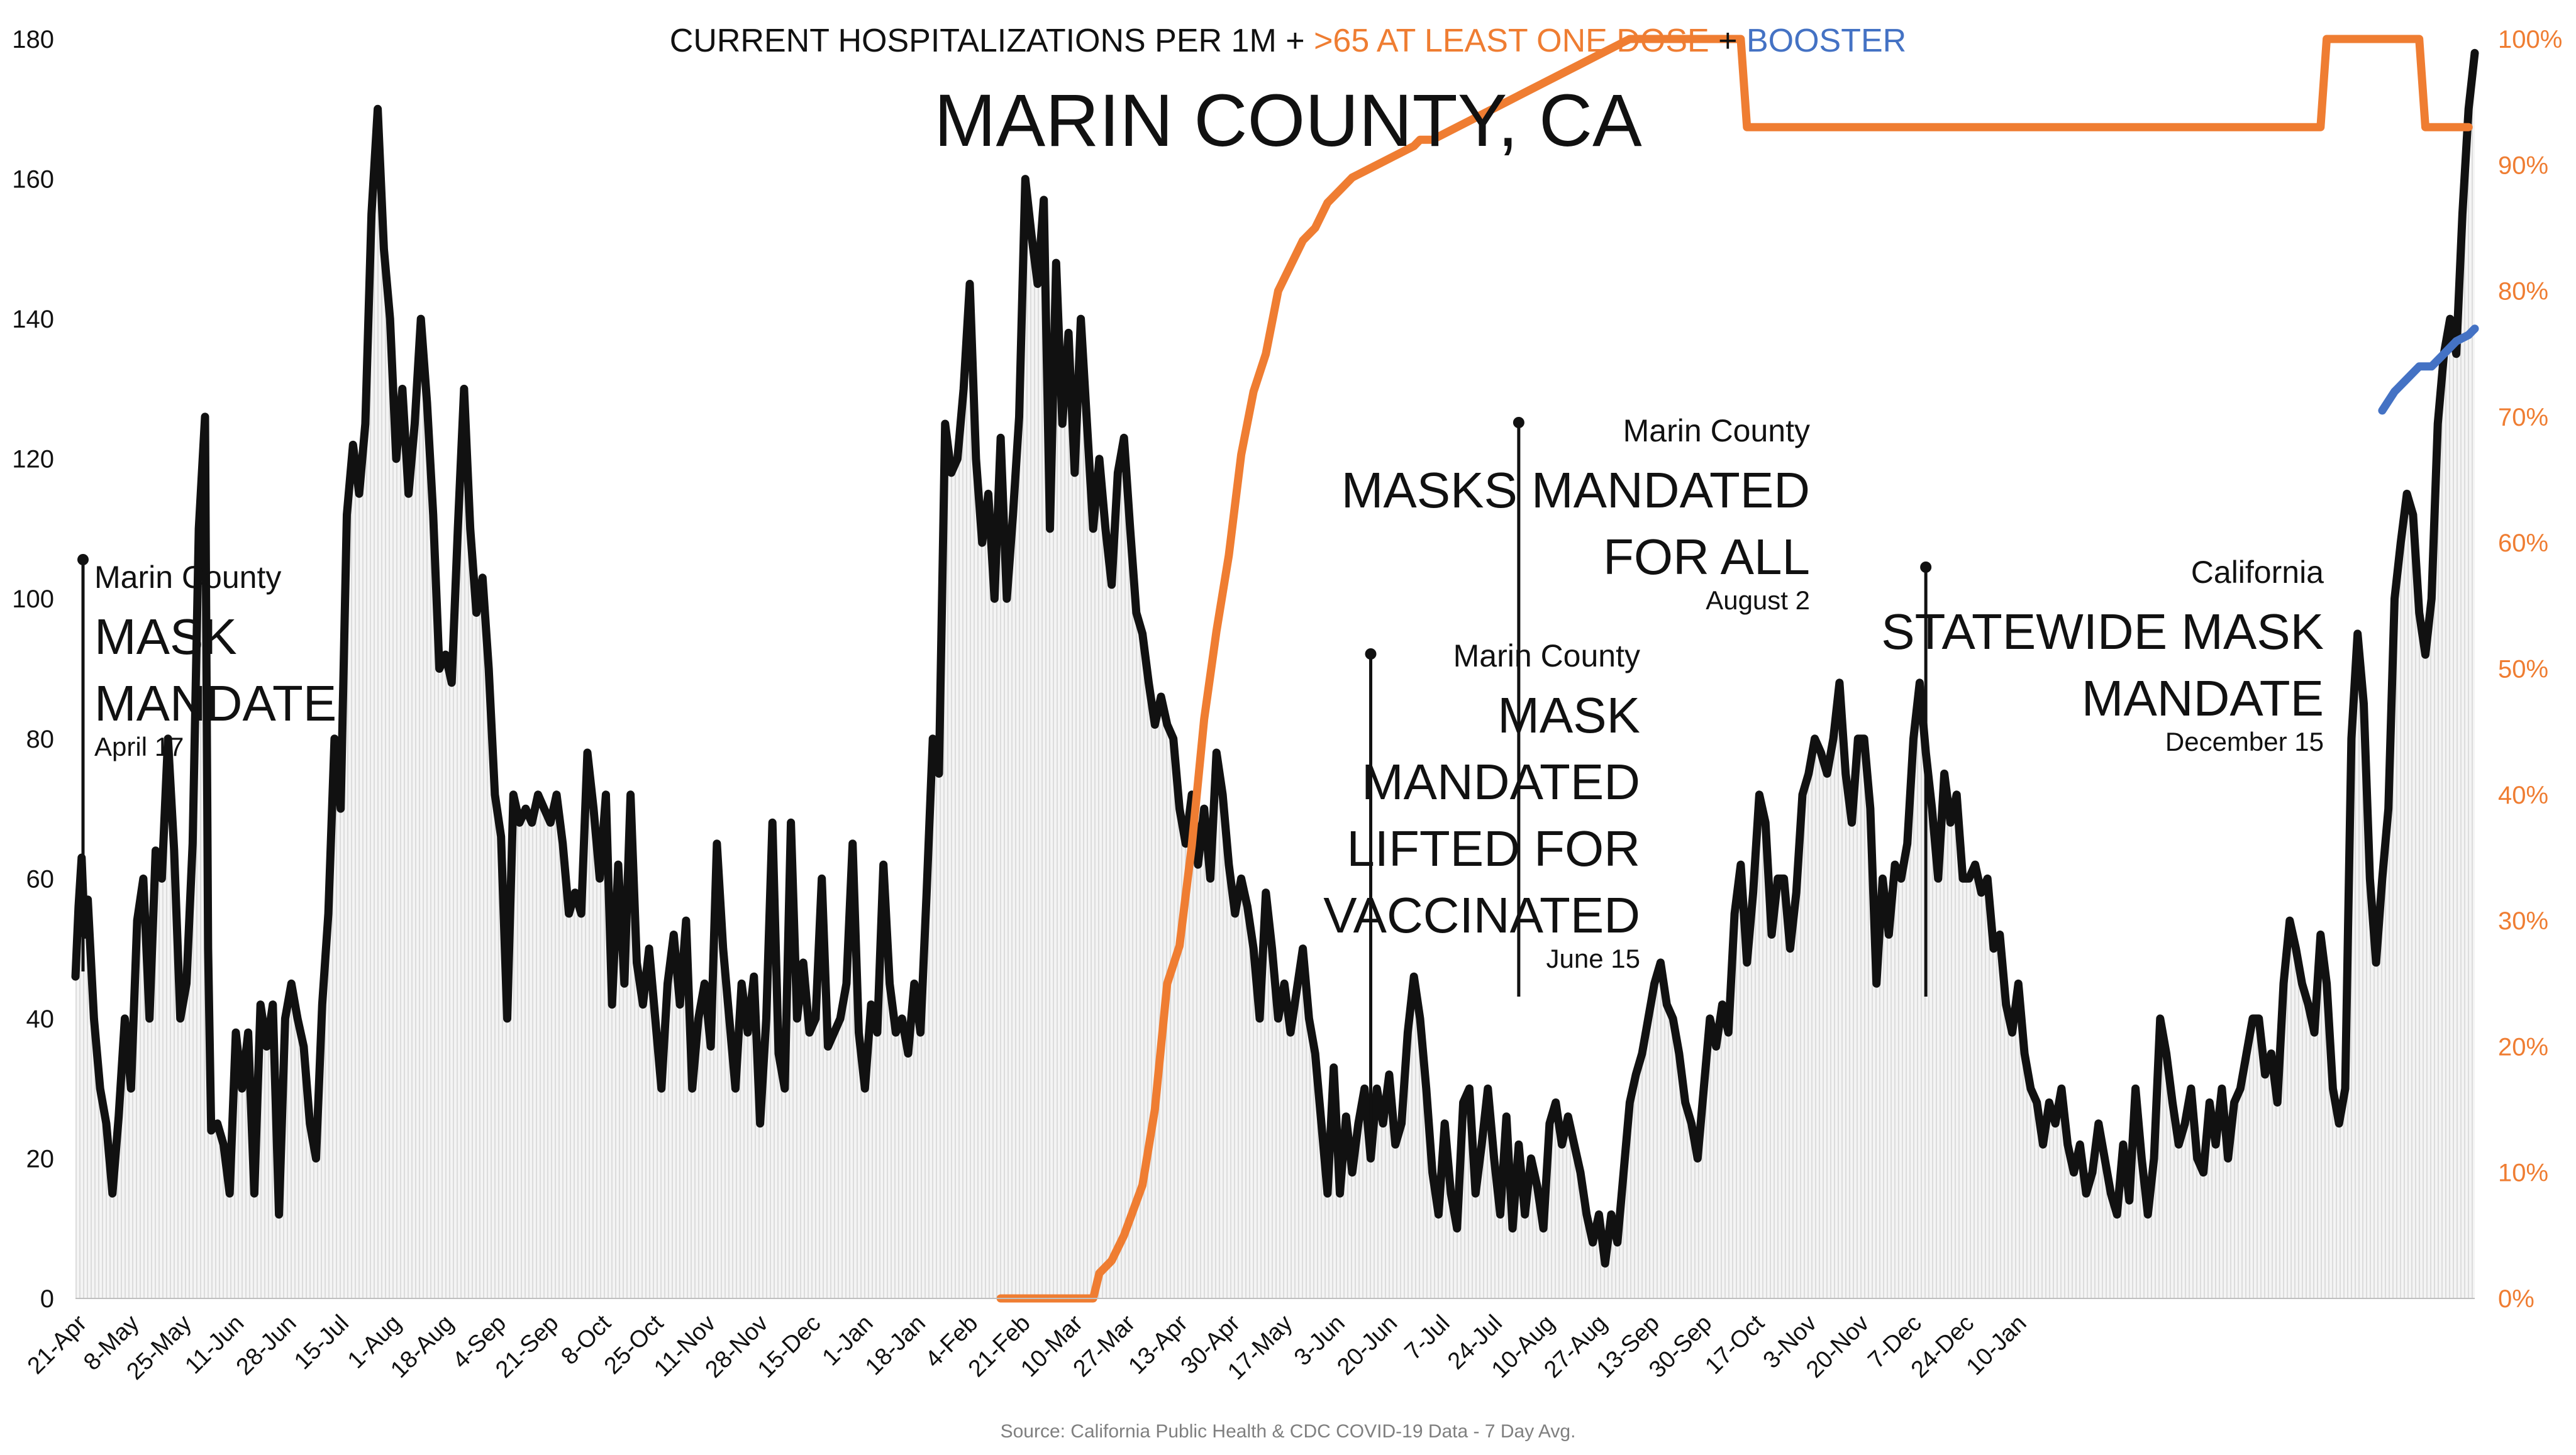  I want to click on annotation-date: April 17, so click(139, 746).